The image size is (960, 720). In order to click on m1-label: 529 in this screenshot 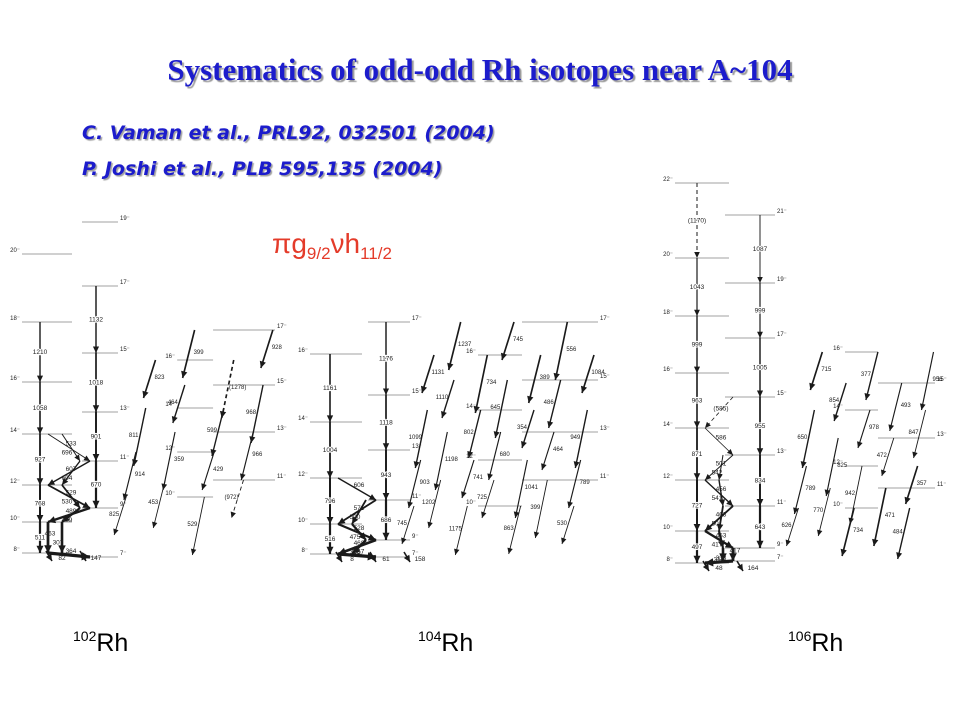, I will do `click(71, 493)`.